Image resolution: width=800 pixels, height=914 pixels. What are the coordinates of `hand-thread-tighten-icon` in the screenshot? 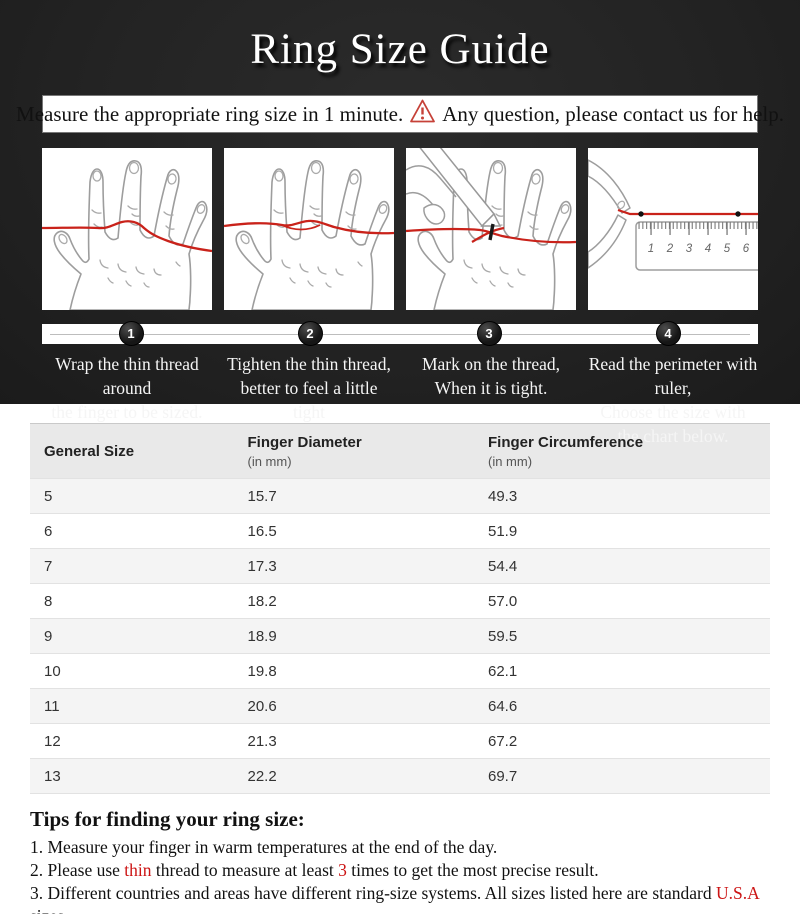 It's located at (309, 234).